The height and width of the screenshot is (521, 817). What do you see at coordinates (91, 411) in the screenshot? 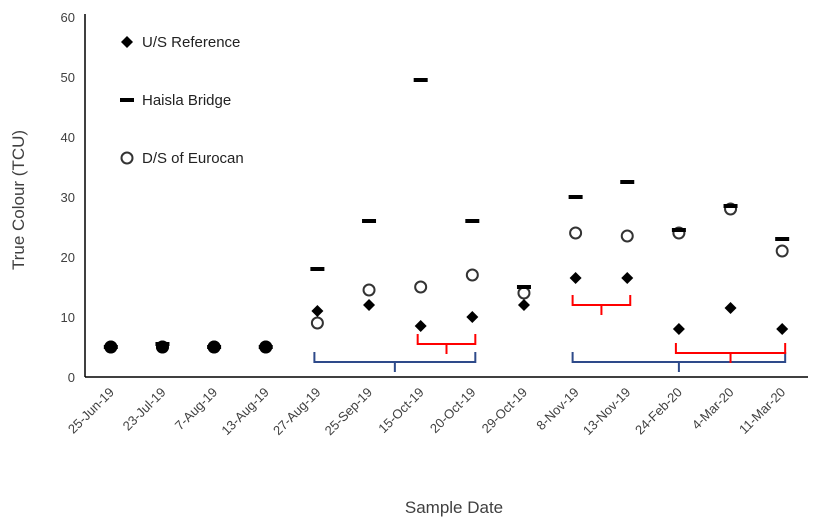
I see `x-tick-label: 25-Jun-19` at bounding box center [91, 411].